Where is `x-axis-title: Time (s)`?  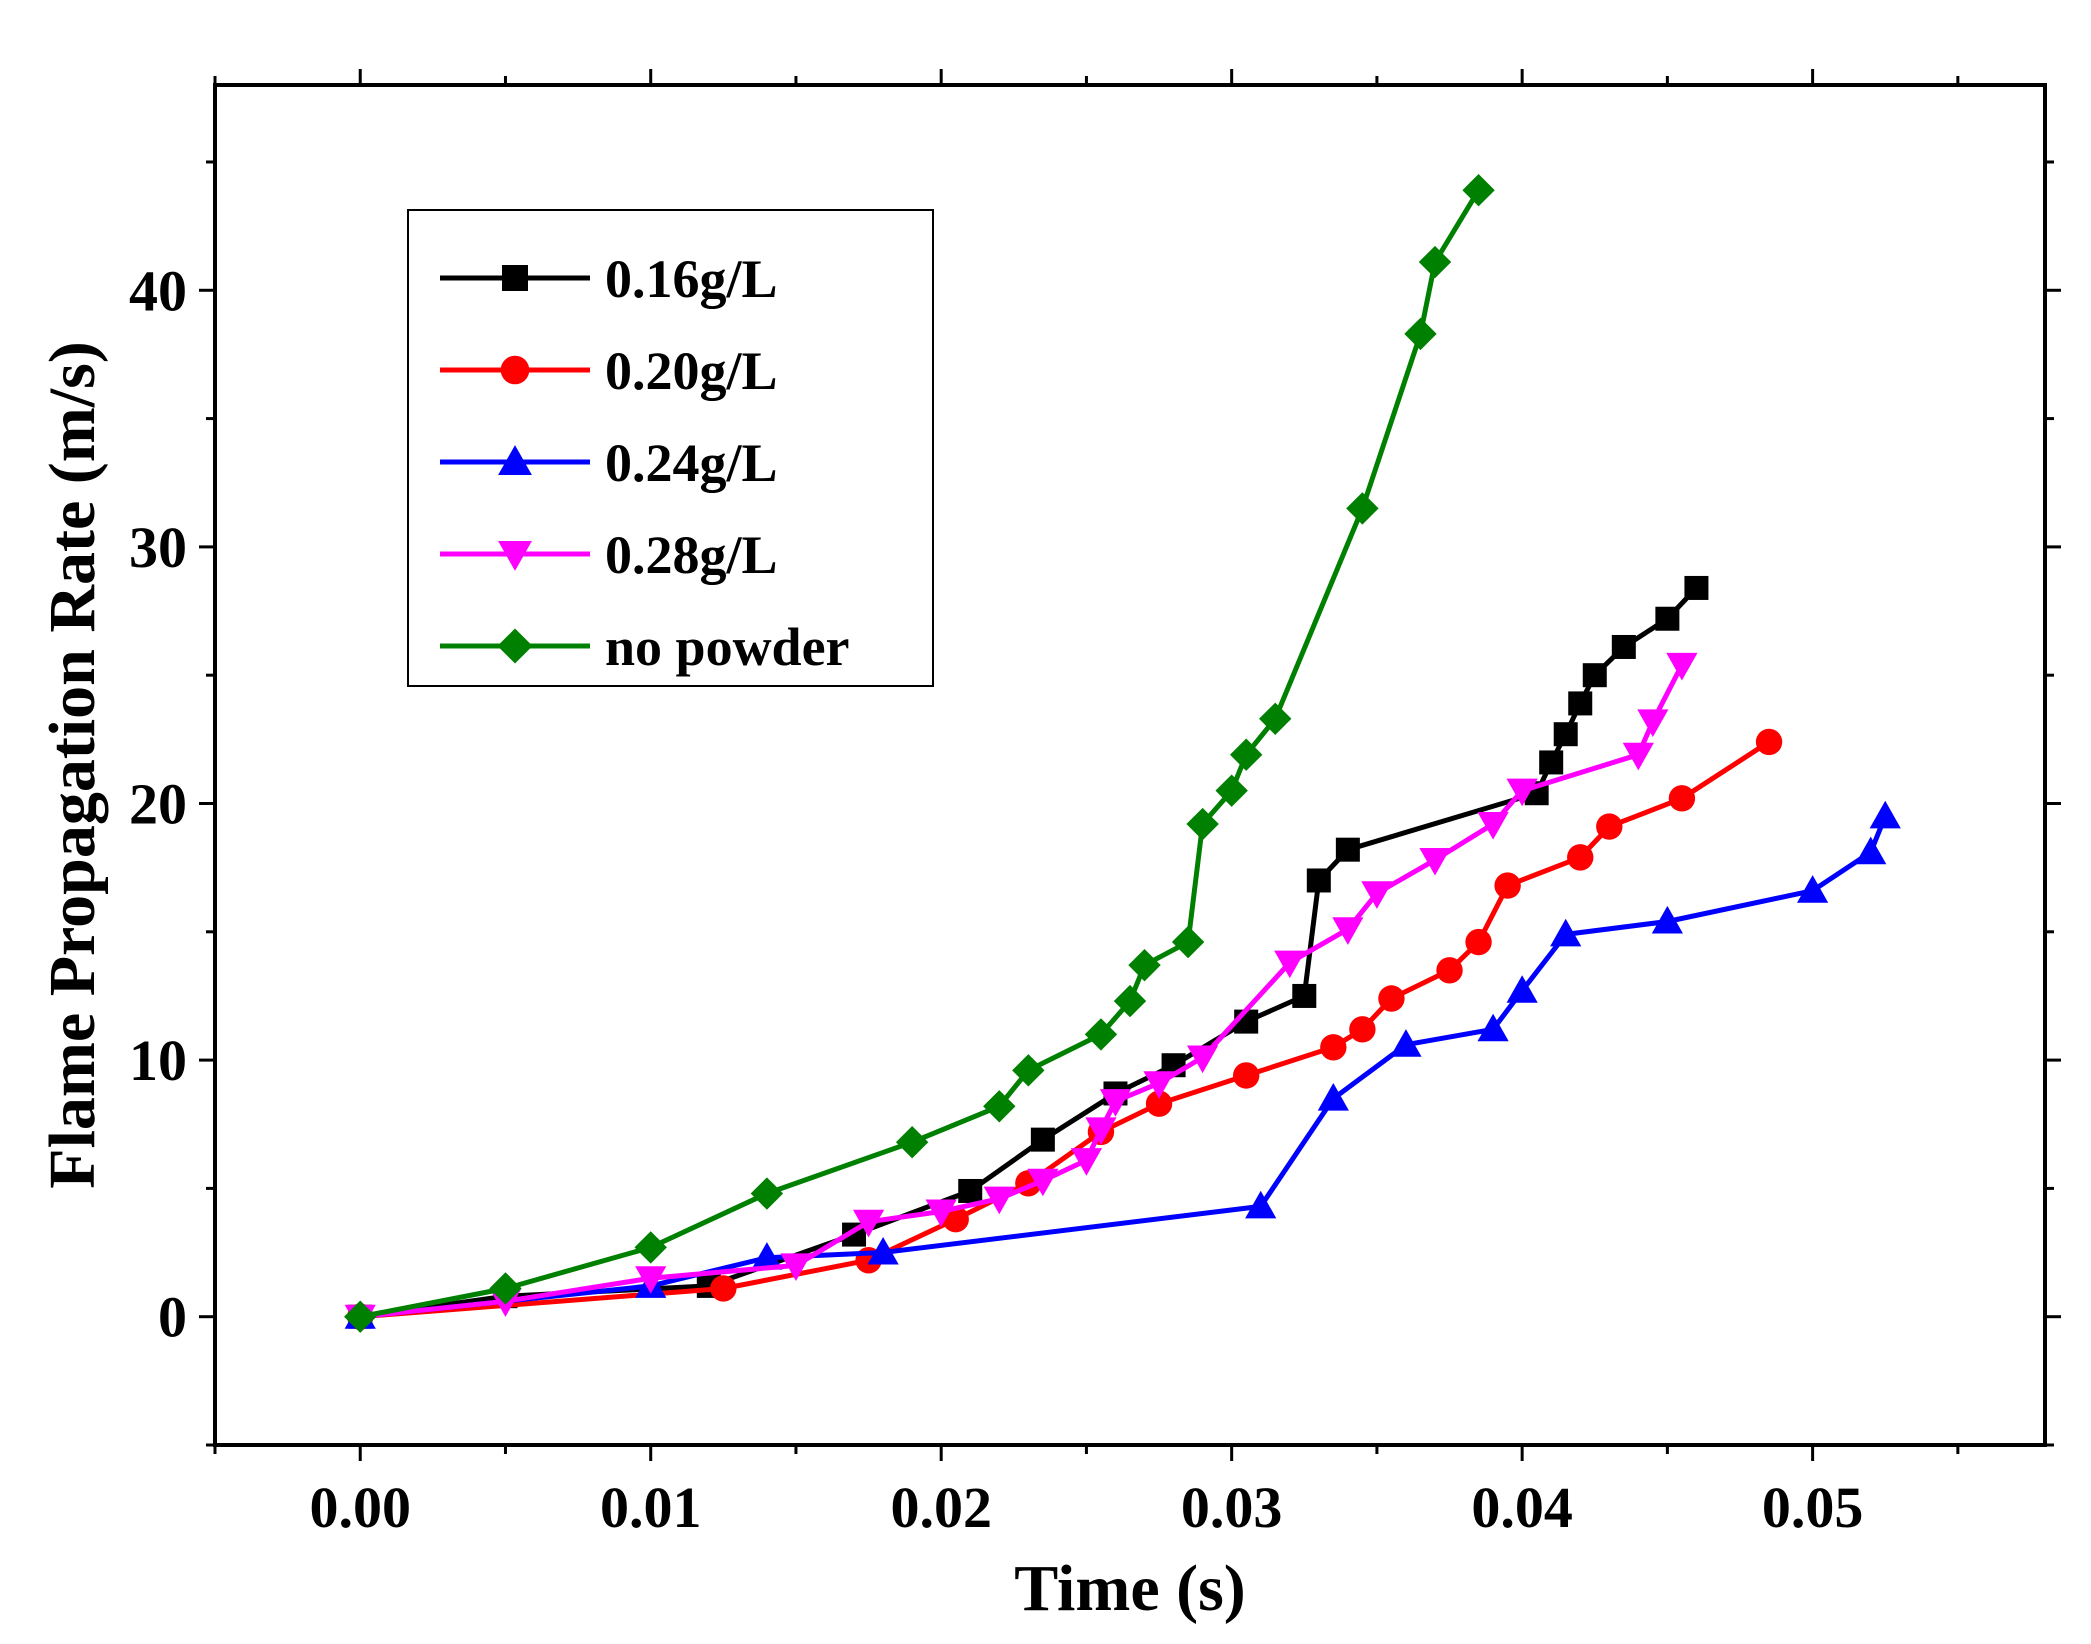
x-axis-title: Time (s) is located at coordinates (1130, 1588).